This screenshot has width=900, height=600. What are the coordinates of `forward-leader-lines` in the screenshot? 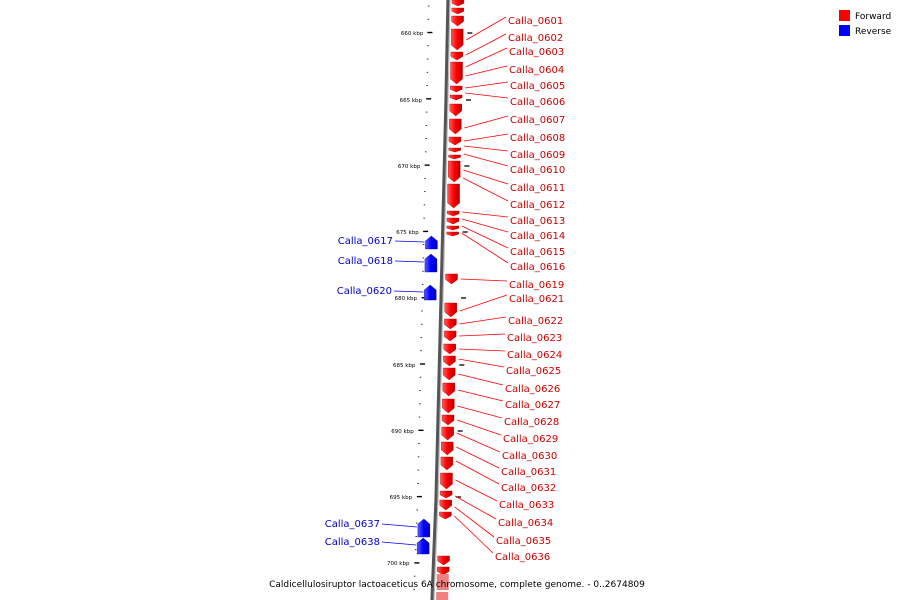 It's located at (481, 285).